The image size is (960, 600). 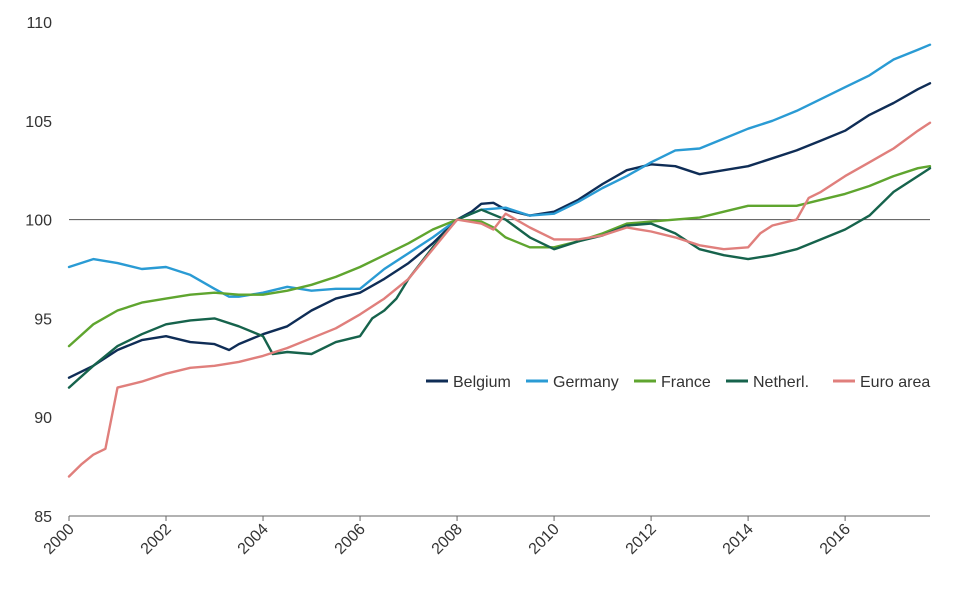 I want to click on y-tick-label: 95, so click(x=43, y=319).